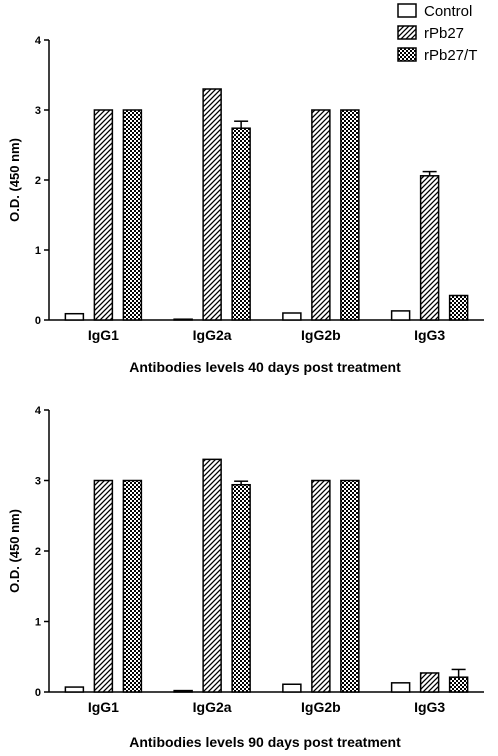 This screenshot has width=498, height=756. I want to click on legend-item-rpb27-t: rPb27/T, so click(437, 55).